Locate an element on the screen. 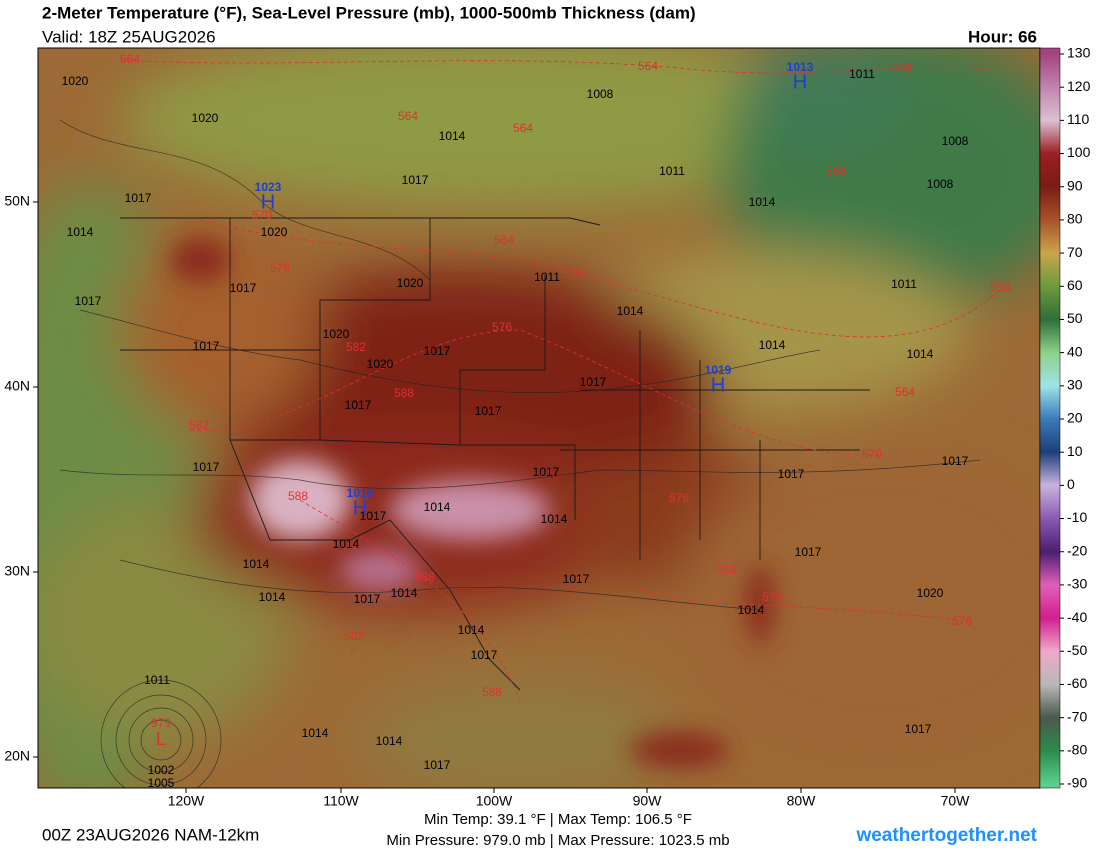 The height and width of the screenshot is (855, 1100). colorbar-tick-label: -50 is located at coordinates (1077, 650).